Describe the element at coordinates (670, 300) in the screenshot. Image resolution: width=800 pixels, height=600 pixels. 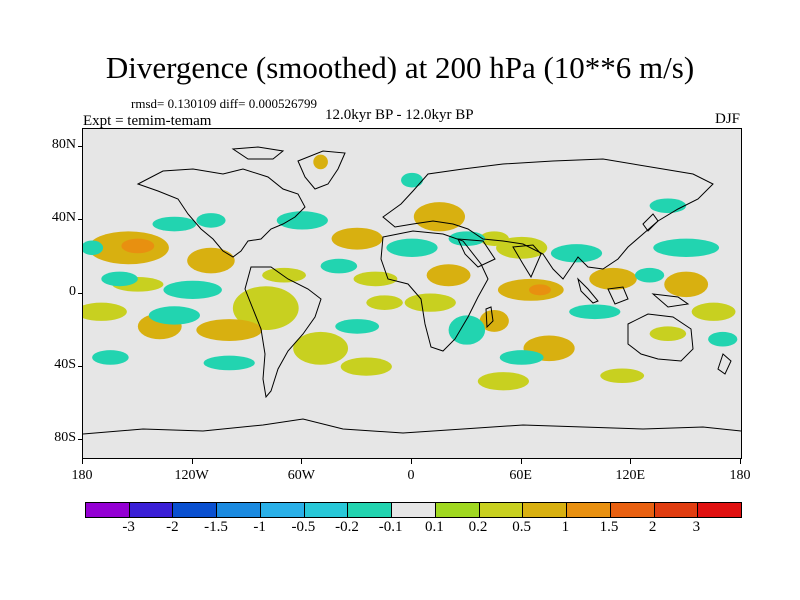
I see `coast-new-guinea` at that location.